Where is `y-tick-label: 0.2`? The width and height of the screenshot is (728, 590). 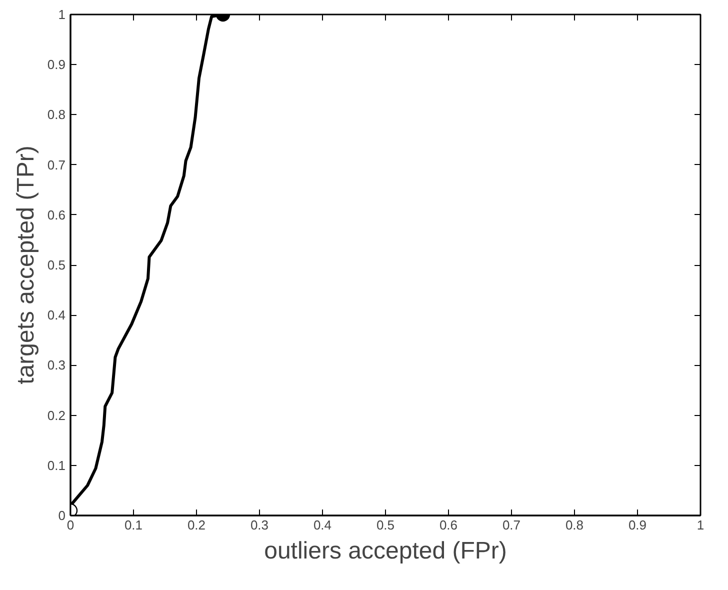
y-tick-label: 0.2 is located at coordinates (56, 415).